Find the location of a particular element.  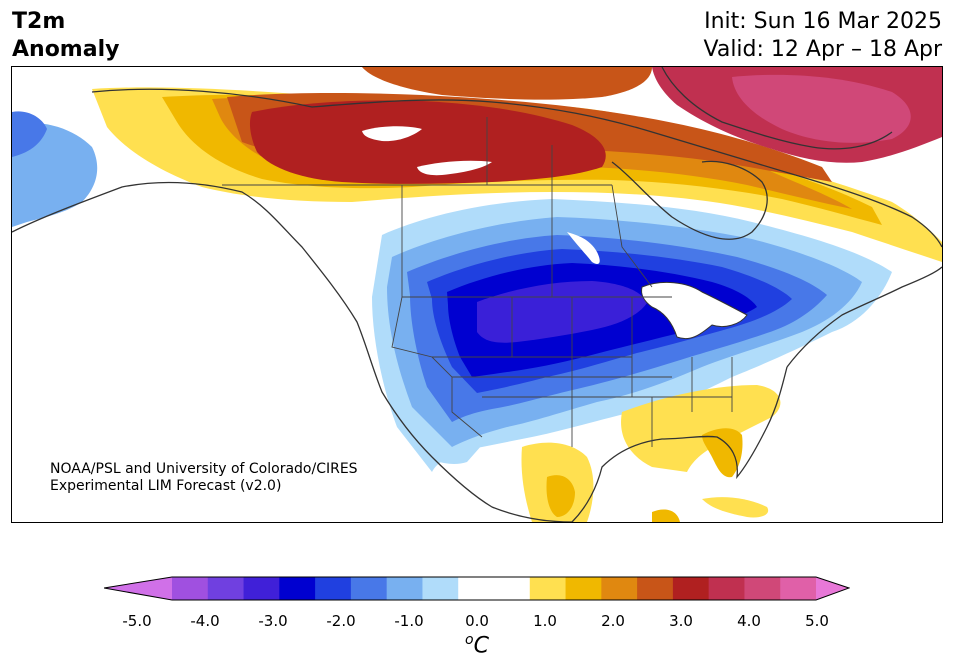

tick-label: 0.0 is located at coordinates (477, 621).